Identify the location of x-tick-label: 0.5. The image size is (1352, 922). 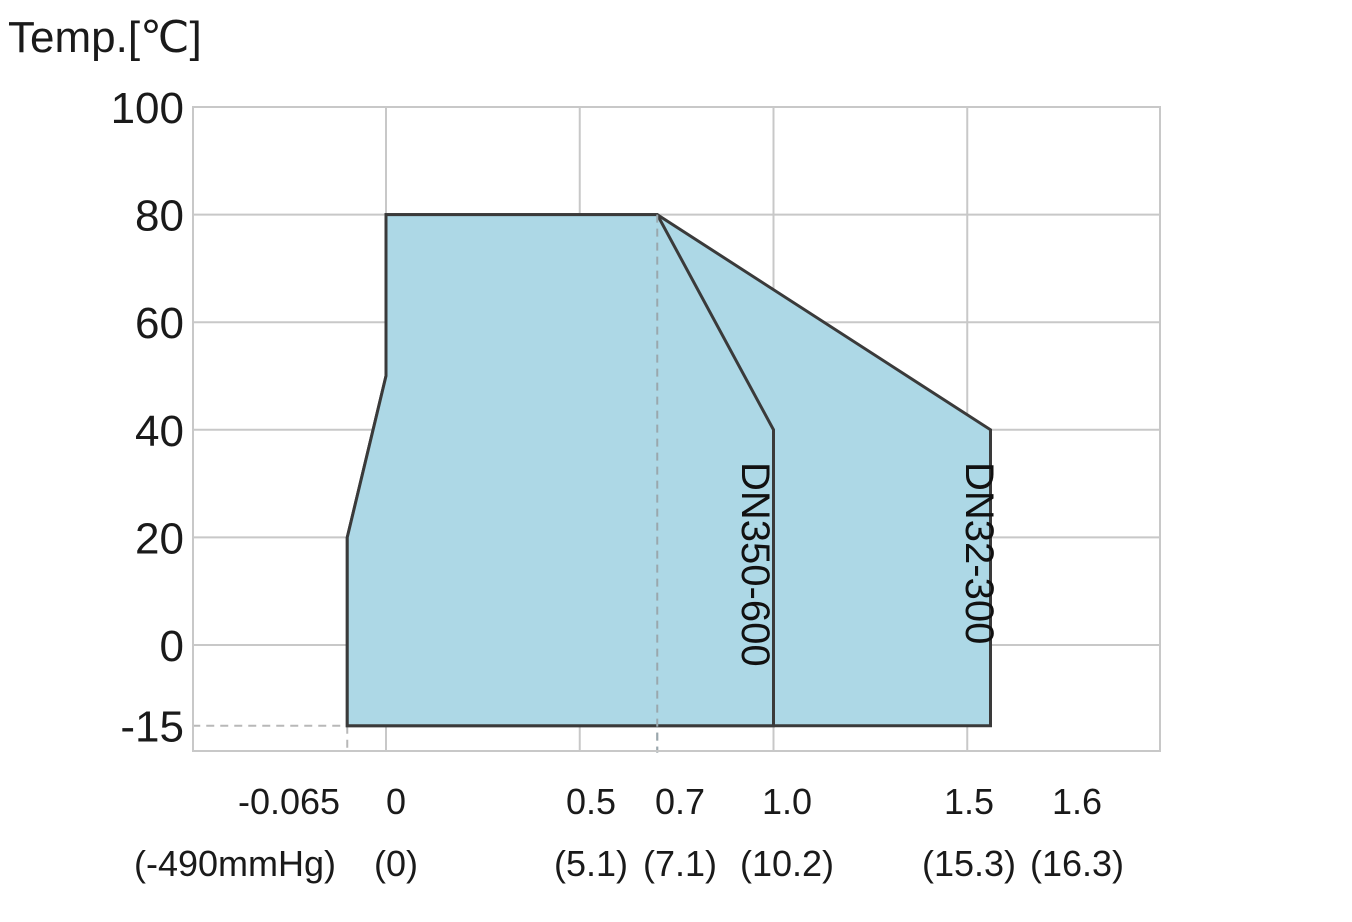
(591, 801).